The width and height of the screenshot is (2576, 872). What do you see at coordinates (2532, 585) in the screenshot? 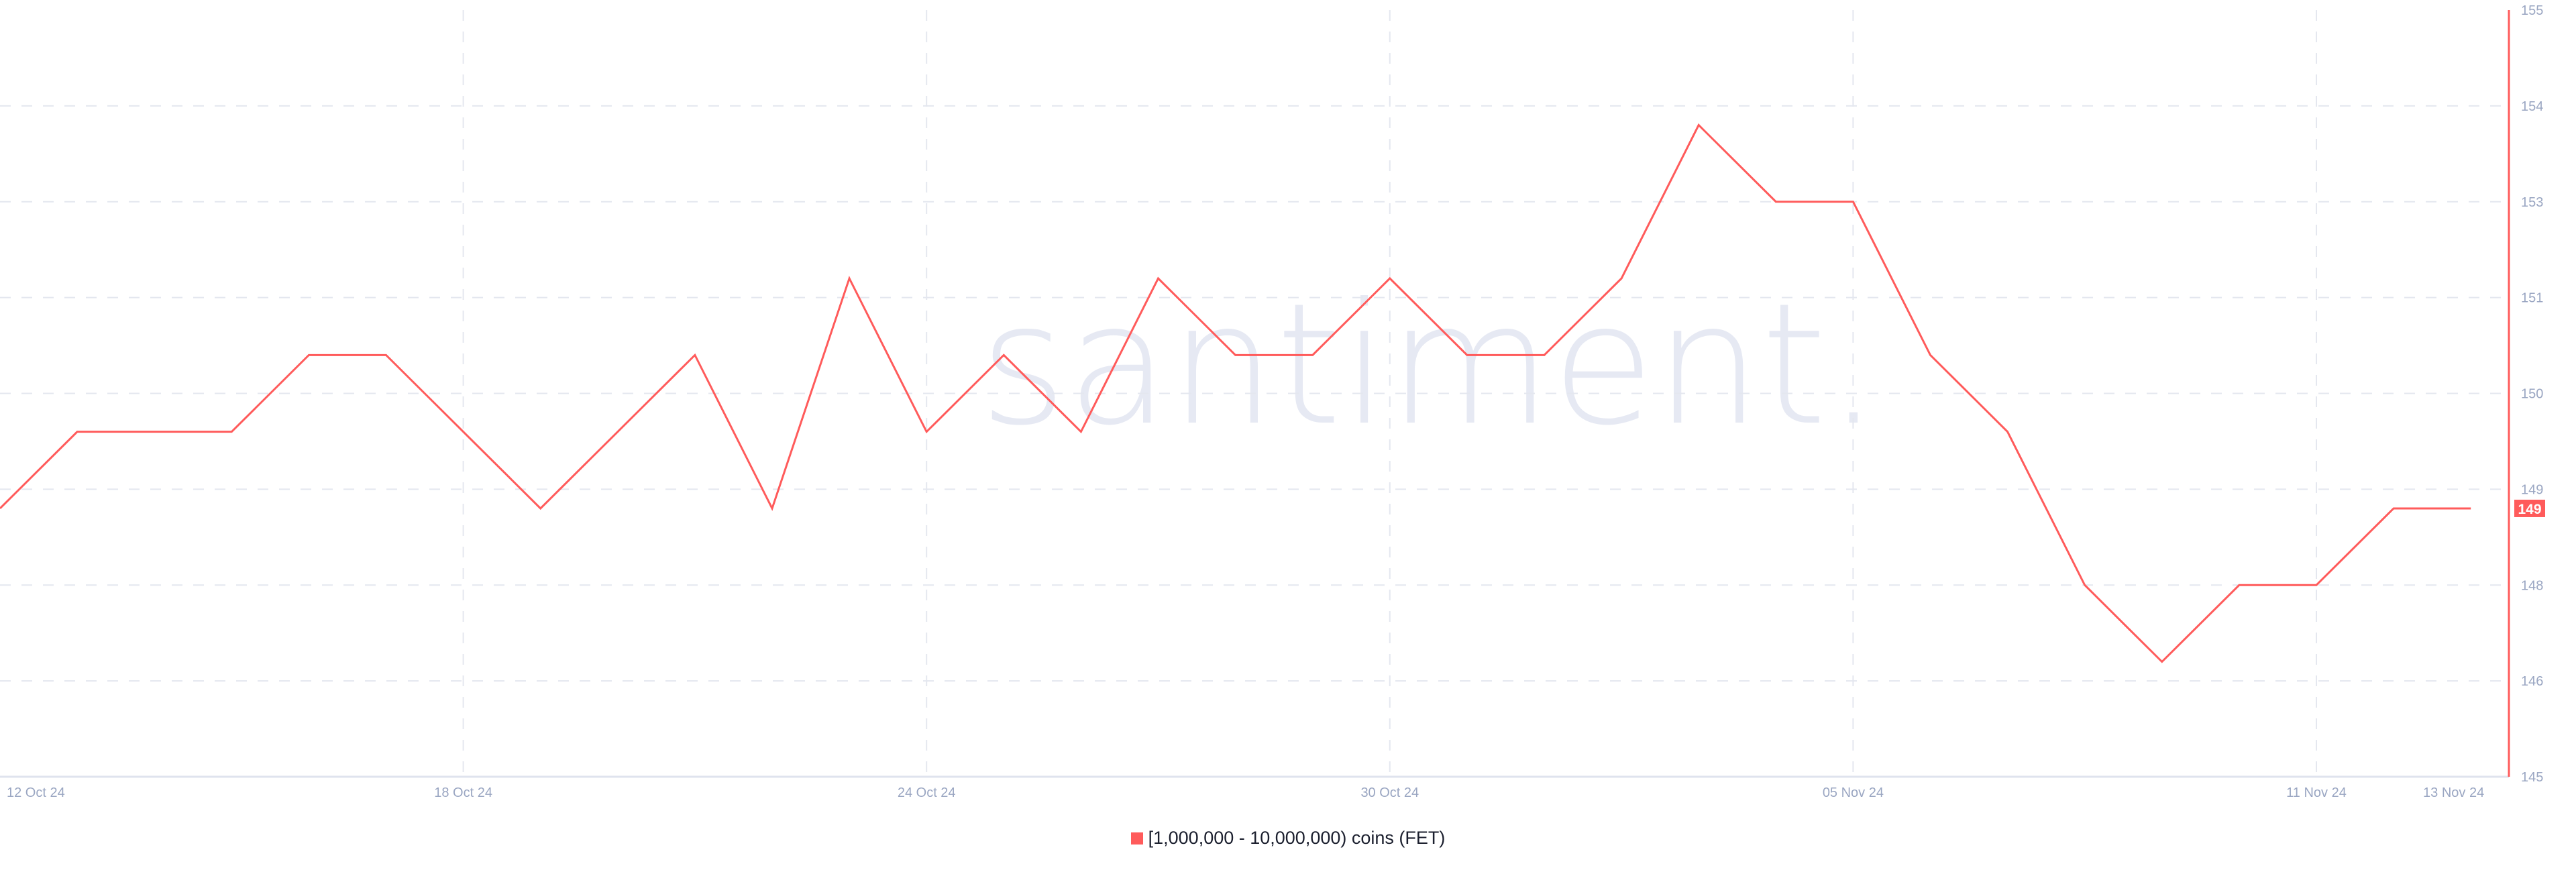
I see `y-tick-label: 148` at bounding box center [2532, 585].